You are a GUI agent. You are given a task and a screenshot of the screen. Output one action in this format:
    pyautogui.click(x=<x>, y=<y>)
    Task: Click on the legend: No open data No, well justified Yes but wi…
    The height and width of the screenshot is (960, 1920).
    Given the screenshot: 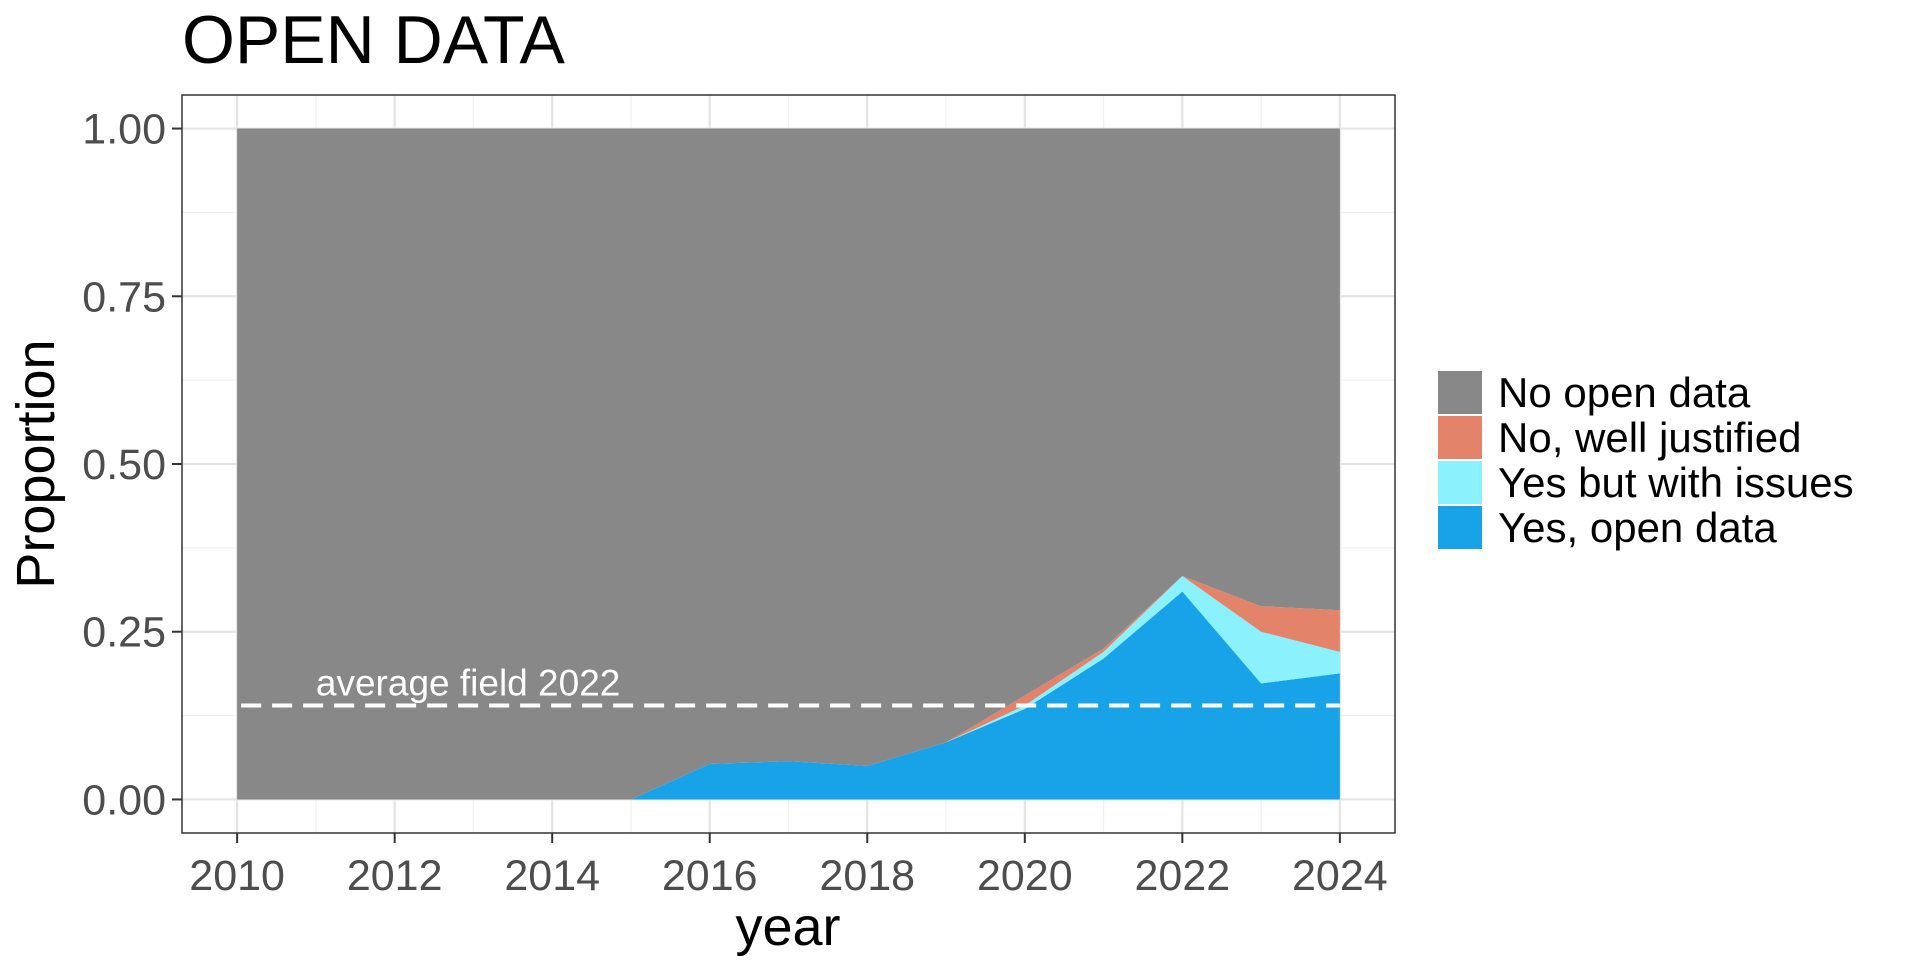 What is the action you would take?
    pyautogui.click(x=1646, y=460)
    